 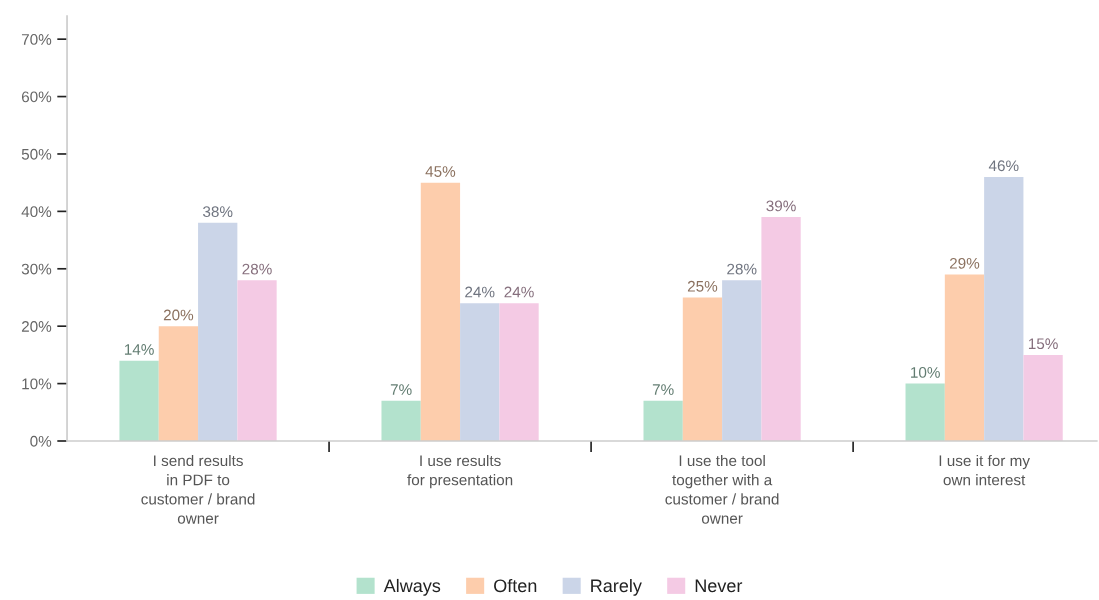 What do you see at coordinates (218, 212) in the screenshot?
I see `data-label: 38%` at bounding box center [218, 212].